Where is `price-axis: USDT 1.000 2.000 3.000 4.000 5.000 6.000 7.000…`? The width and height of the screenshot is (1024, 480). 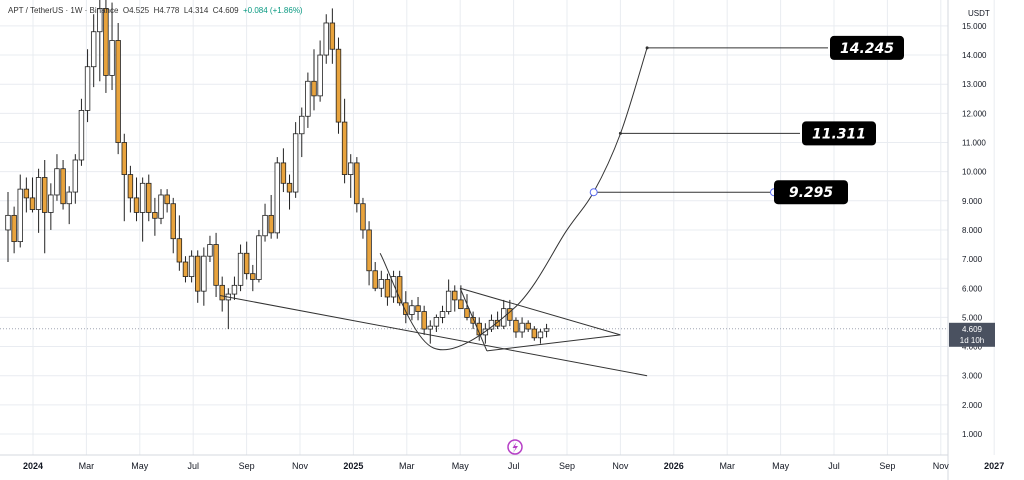 price-axis: USDT 1.000 2.000 3.000 4.000 5.000 6.000 7.000… is located at coordinates (976, 224).